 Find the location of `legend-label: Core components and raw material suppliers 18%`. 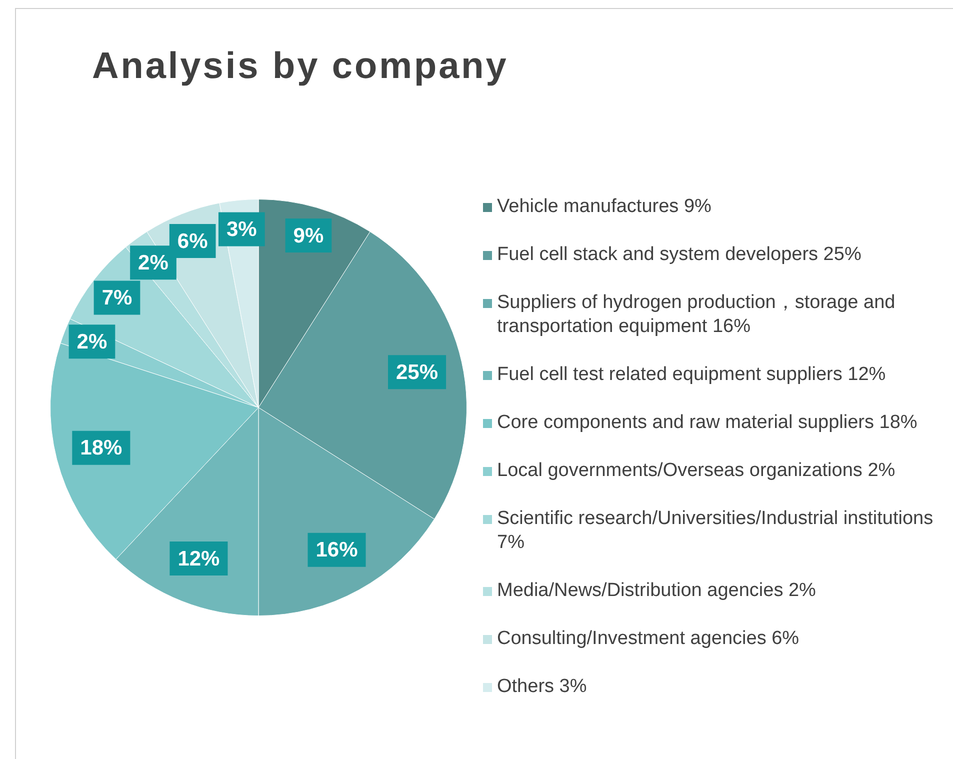

legend-label: Core components and raw material suppliers 18% is located at coordinates (707, 423).